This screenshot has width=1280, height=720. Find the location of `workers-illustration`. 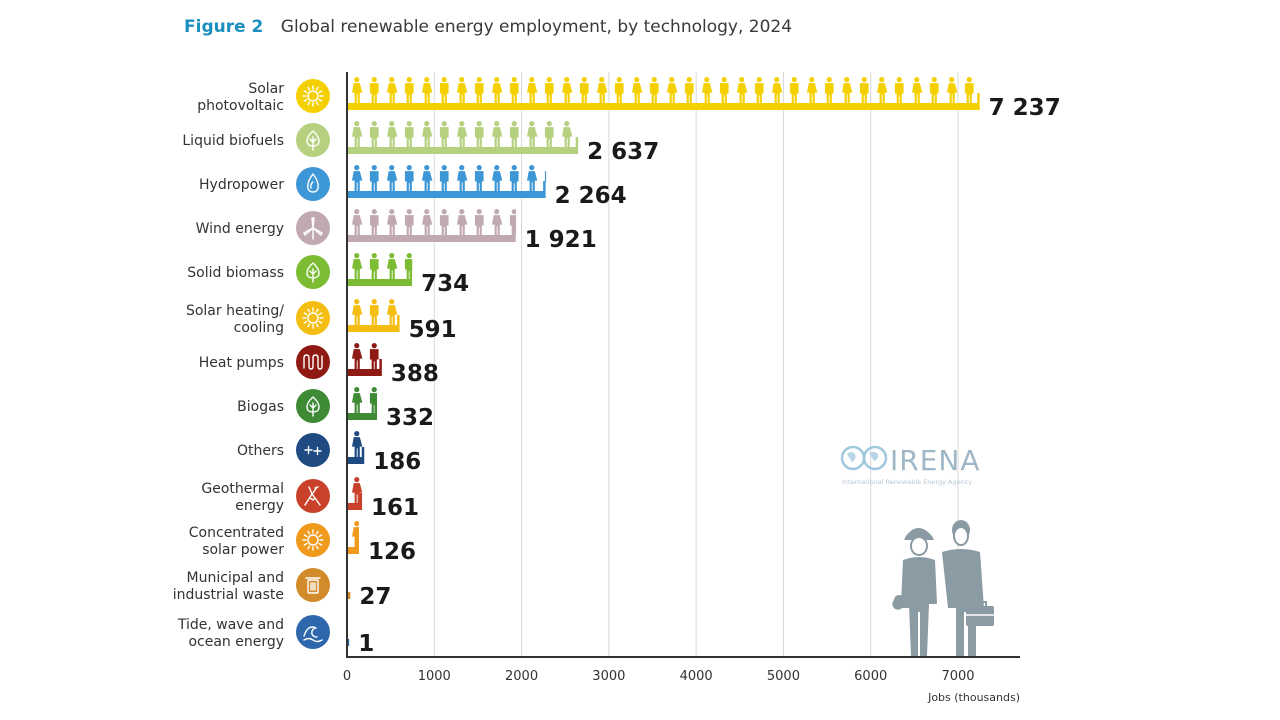

workers-illustration is located at coordinates (943, 588).